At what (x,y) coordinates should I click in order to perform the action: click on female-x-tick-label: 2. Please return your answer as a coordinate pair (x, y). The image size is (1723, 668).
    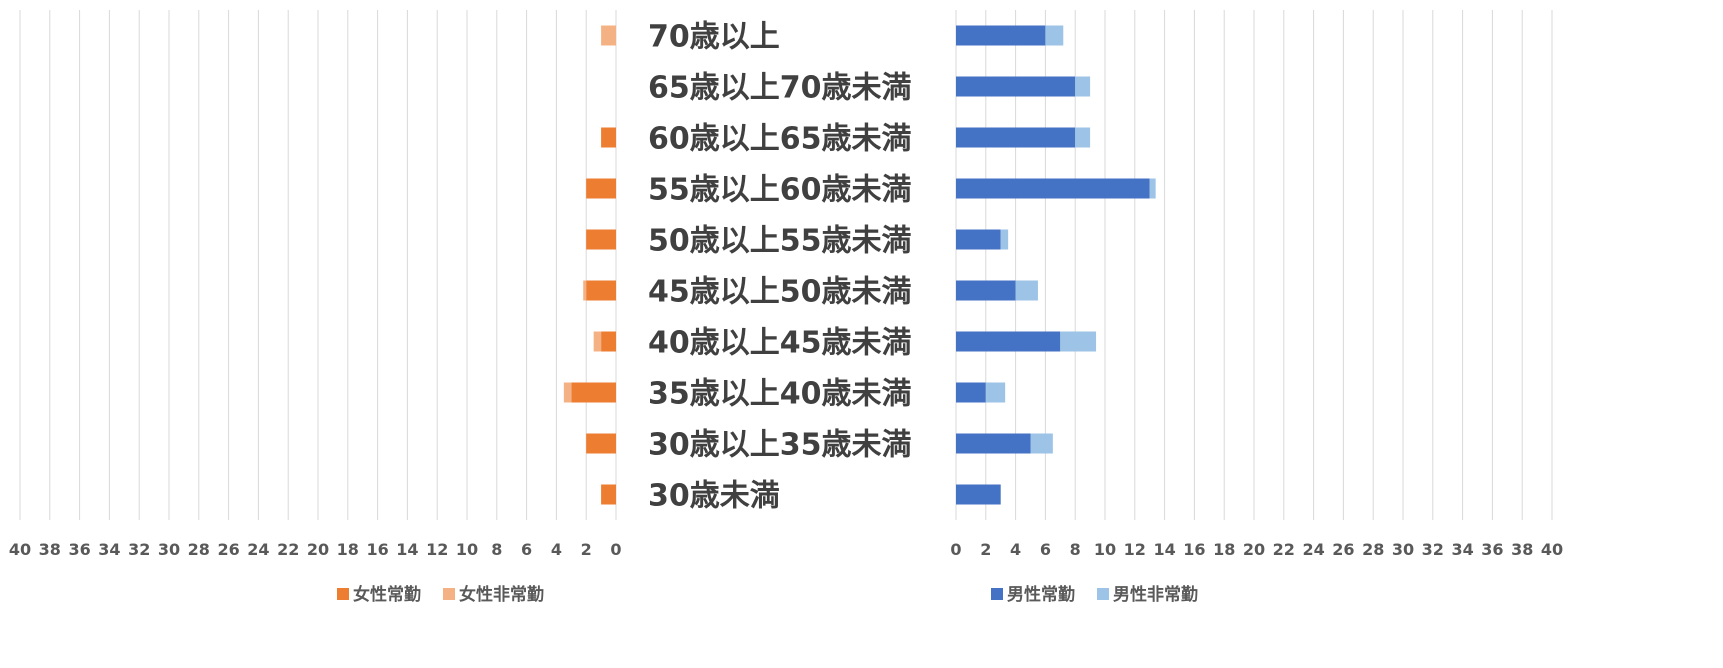
    Looking at the image, I should click on (586, 549).